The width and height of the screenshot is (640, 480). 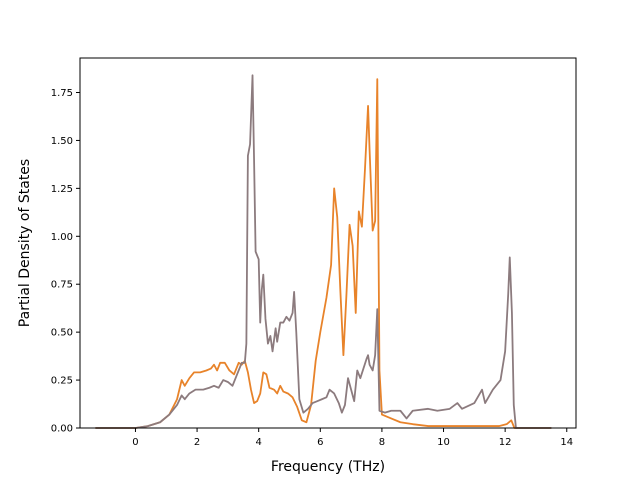 I want to click on x-tick-label: 12, so click(x=505, y=442).